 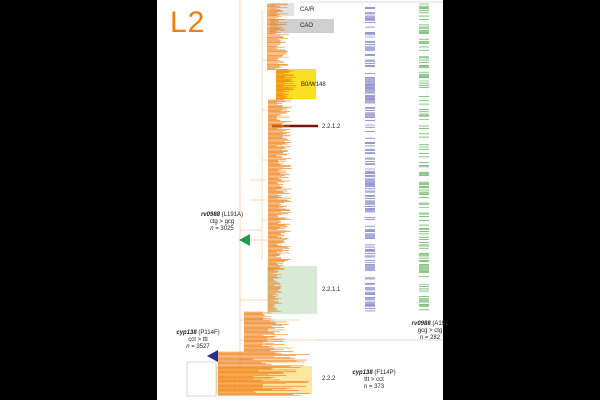 I want to click on cyp138-p114f-marker, so click(x=212, y=356).